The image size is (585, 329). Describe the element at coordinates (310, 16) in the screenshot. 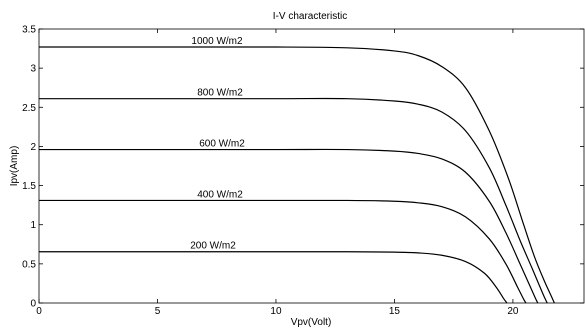

I see `chart-title: I-V characteristic` at that location.